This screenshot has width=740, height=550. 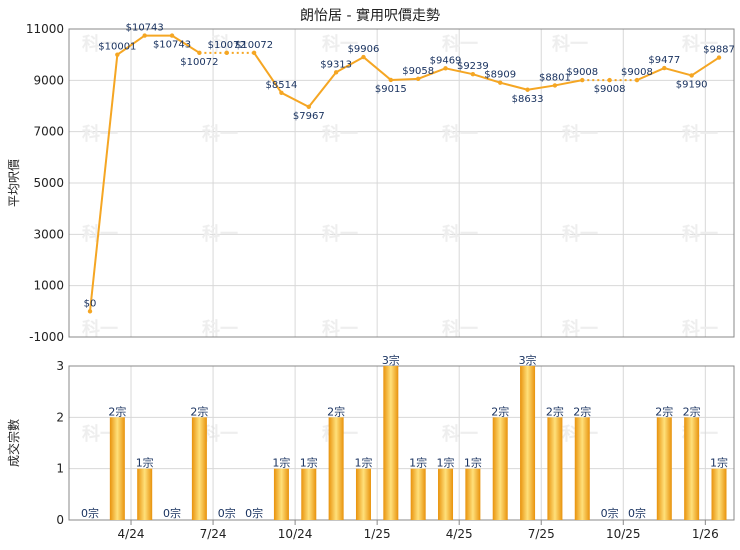 What do you see at coordinates (295, 534) in the screenshot?
I see `x-tick-label: 10/24` at bounding box center [295, 534].